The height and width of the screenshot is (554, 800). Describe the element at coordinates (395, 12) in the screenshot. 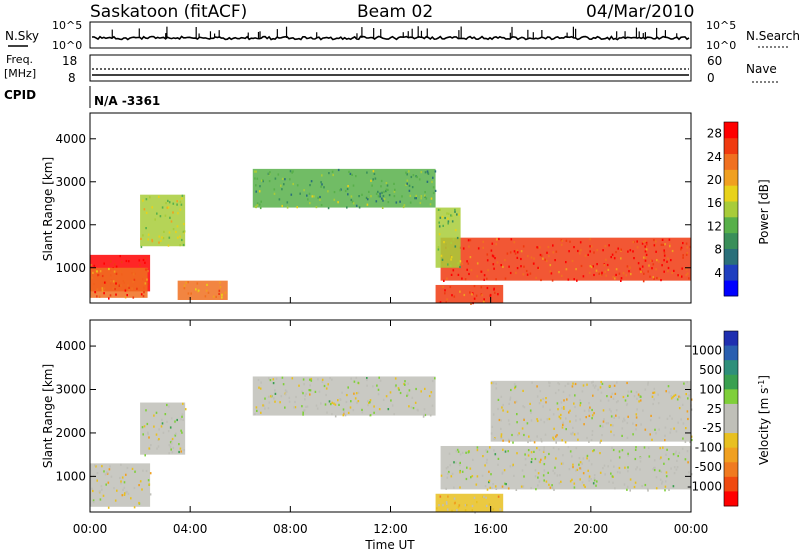

I see `beam-title: Beam 02` at that location.